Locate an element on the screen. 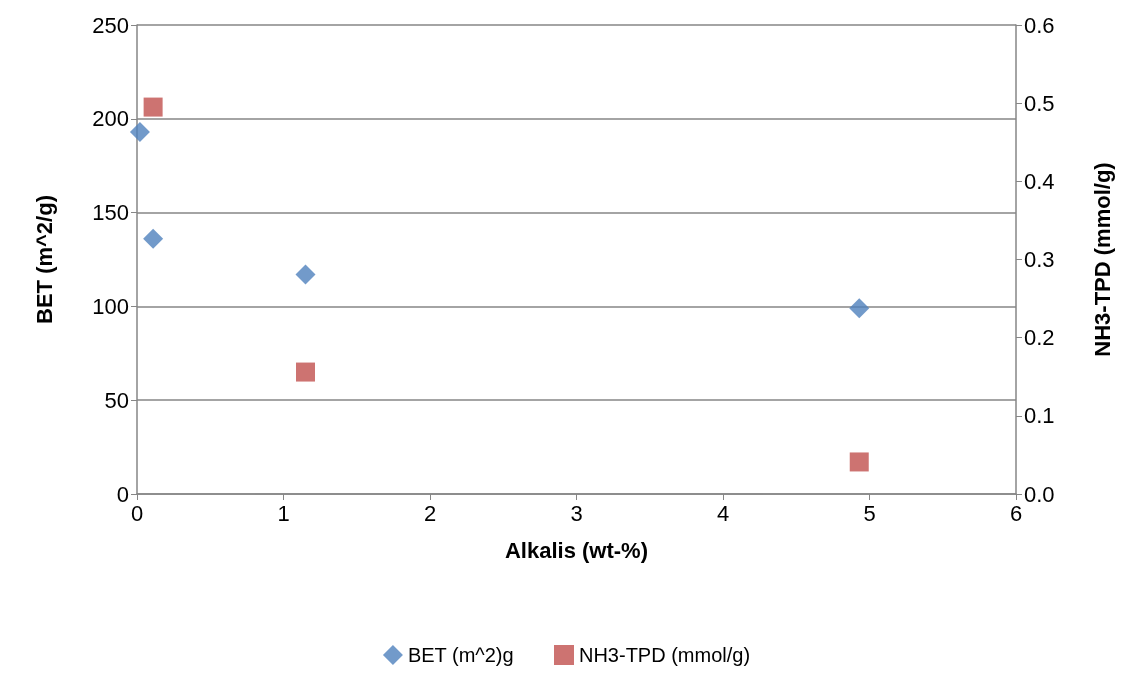 The width and height of the screenshot is (1133, 678). y2-tick-label: 0.1 is located at coordinates (1039, 416).